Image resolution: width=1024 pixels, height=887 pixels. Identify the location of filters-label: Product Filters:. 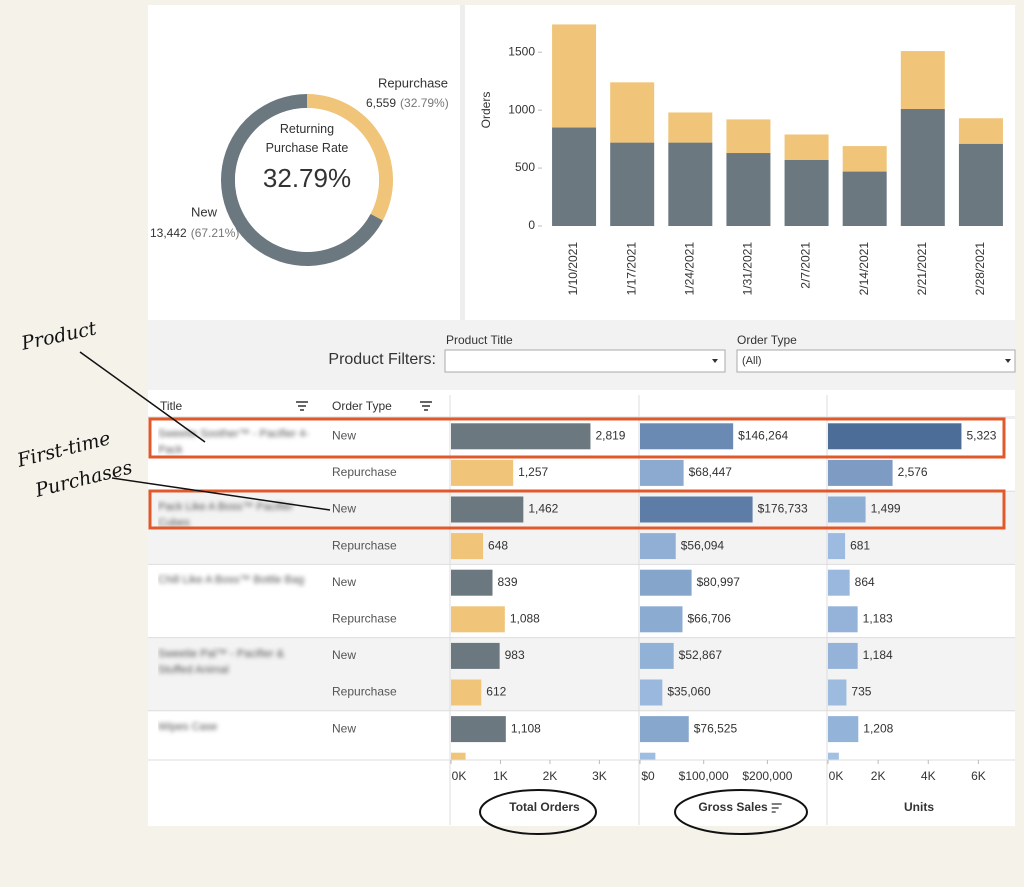
(382, 359).